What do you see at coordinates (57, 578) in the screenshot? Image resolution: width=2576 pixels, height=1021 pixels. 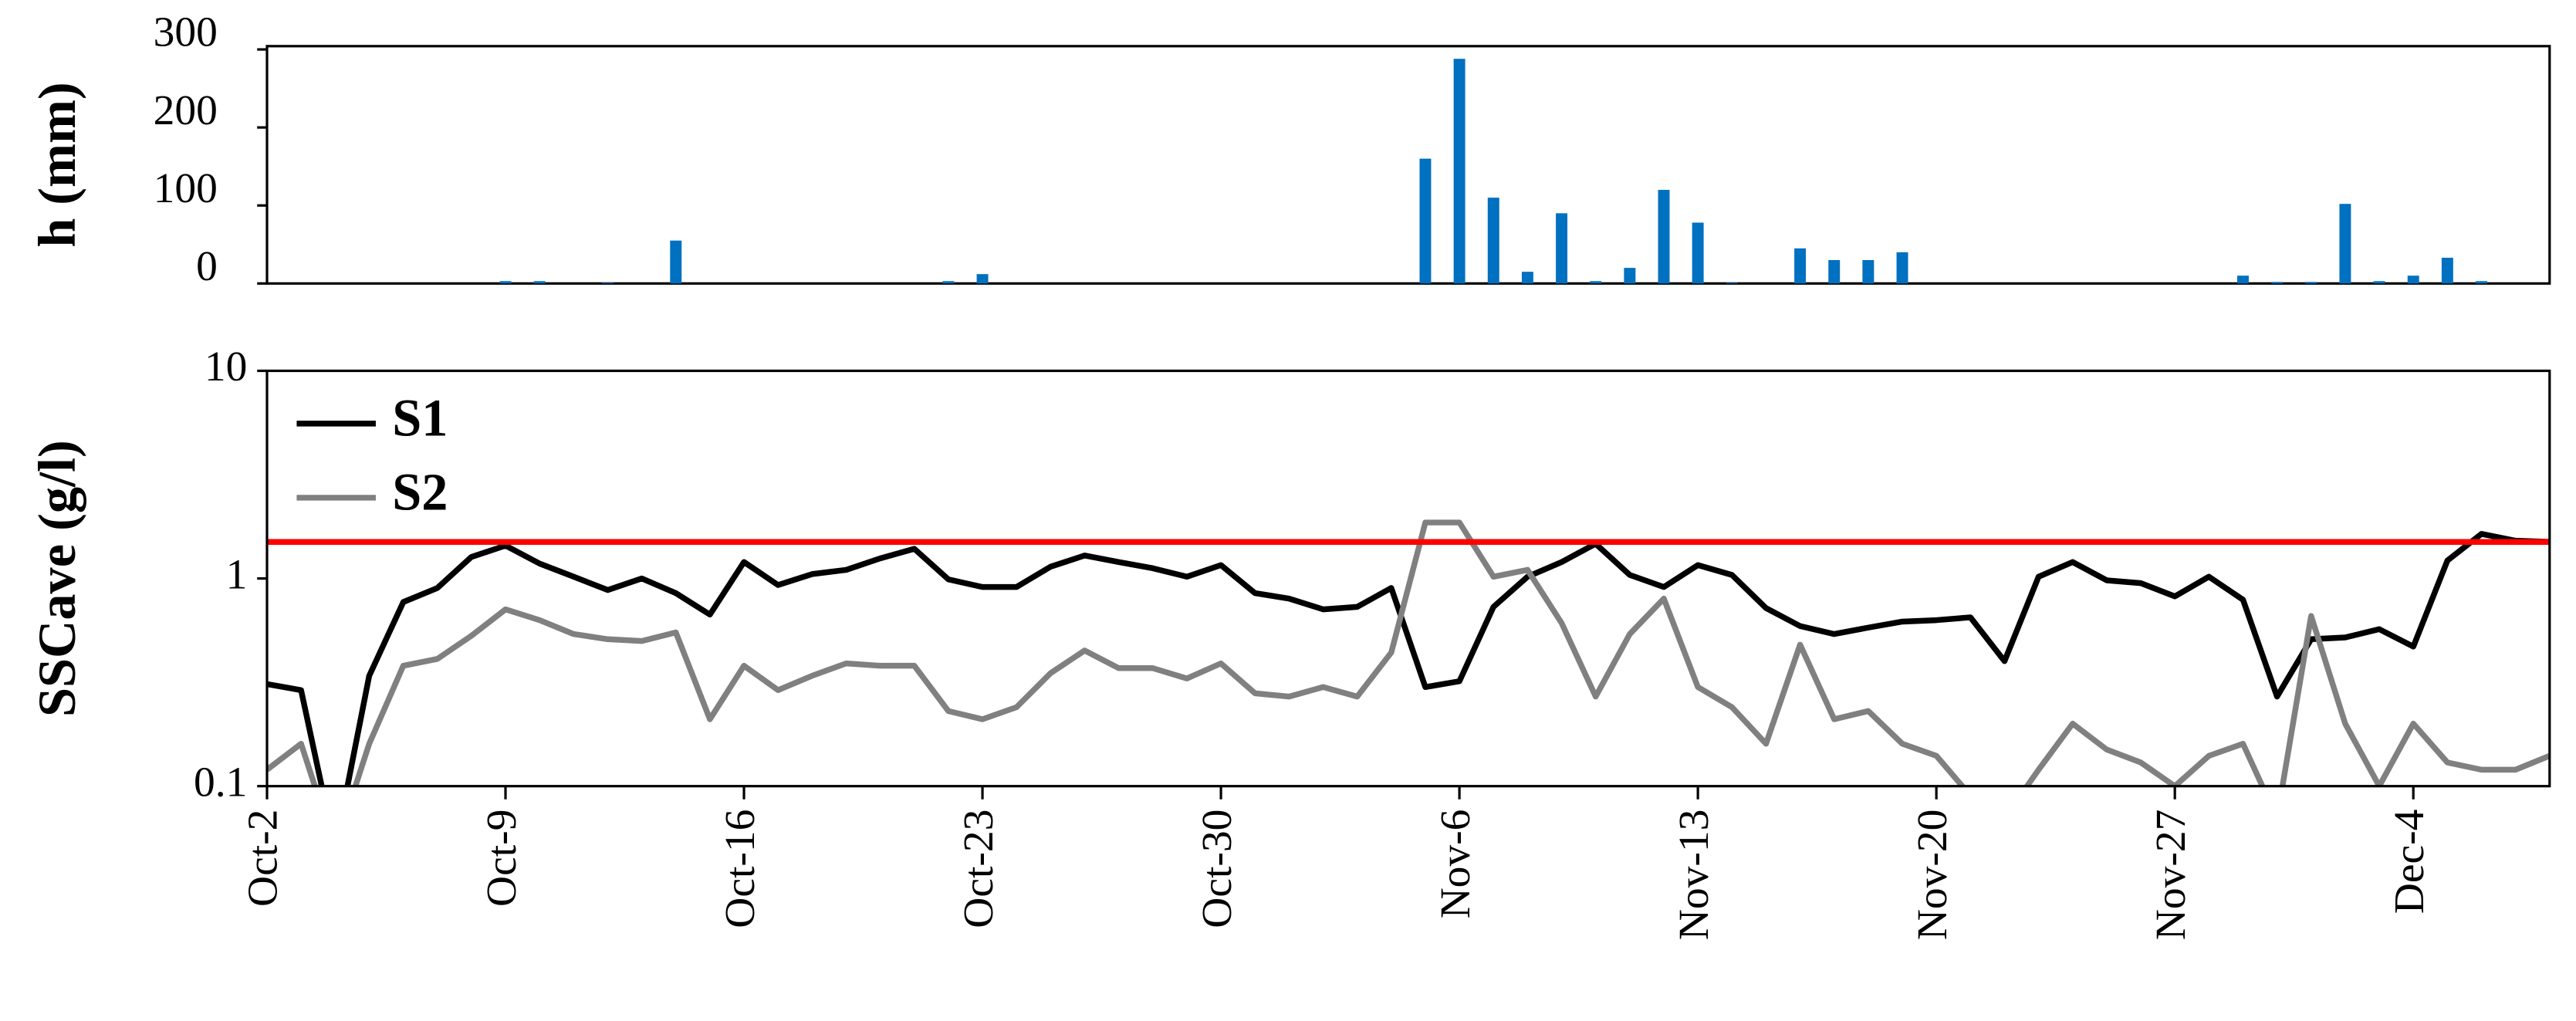 I see `y-axis-label: SSCave (g/l)` at bounding box center [57, 578].